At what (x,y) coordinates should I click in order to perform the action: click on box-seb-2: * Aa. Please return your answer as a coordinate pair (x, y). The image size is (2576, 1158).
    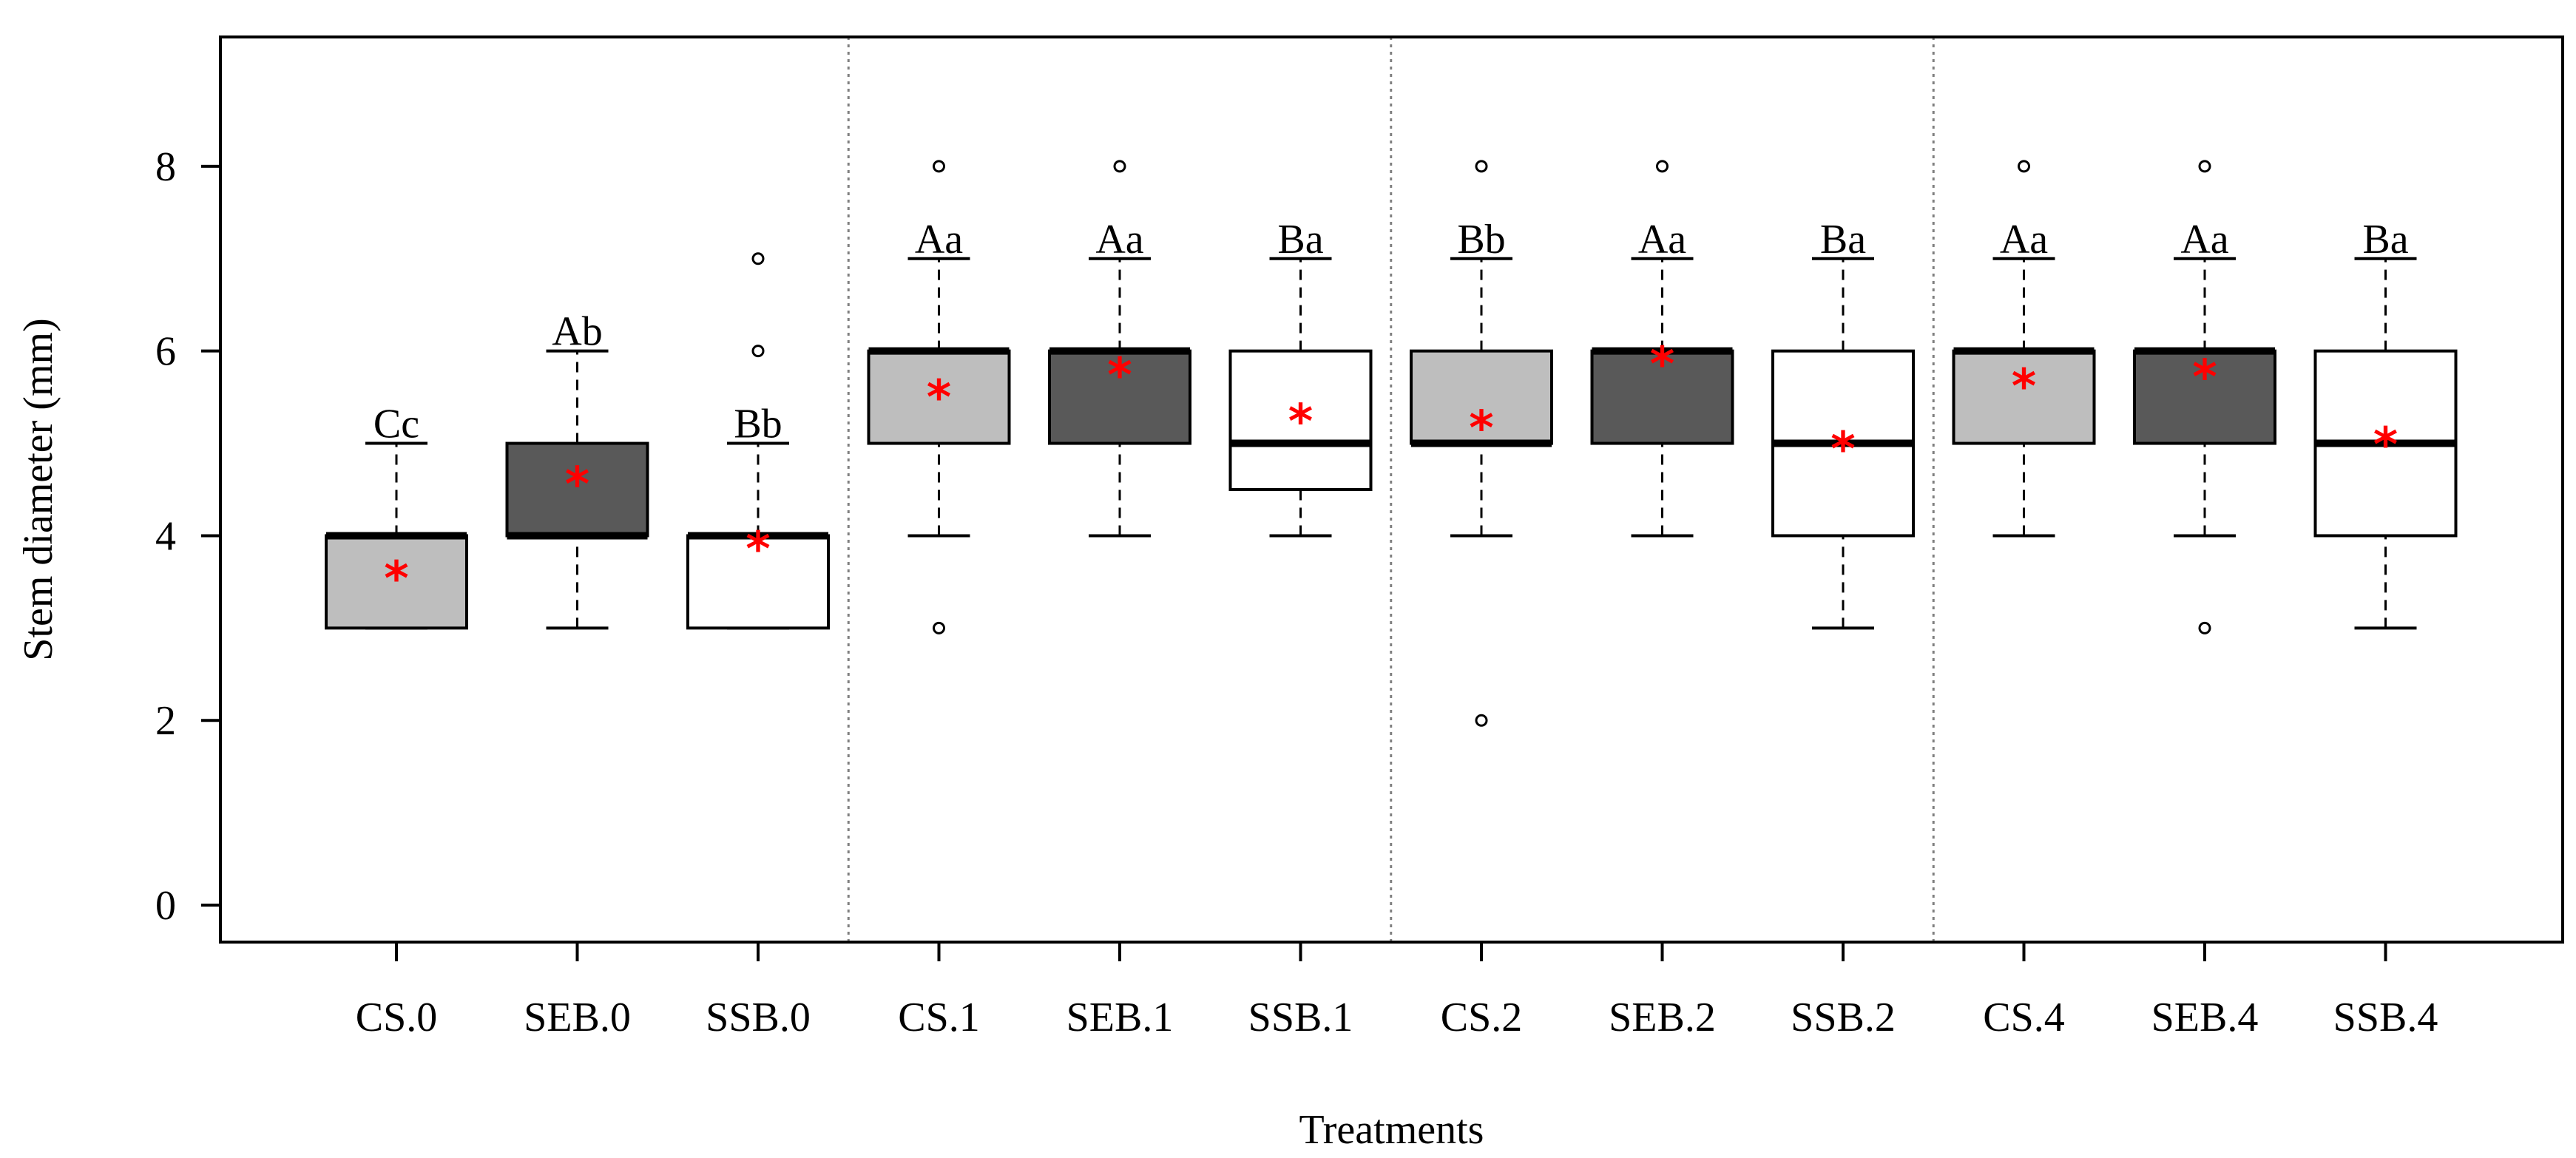
    Looking at the image, I should click on (1662, 349).